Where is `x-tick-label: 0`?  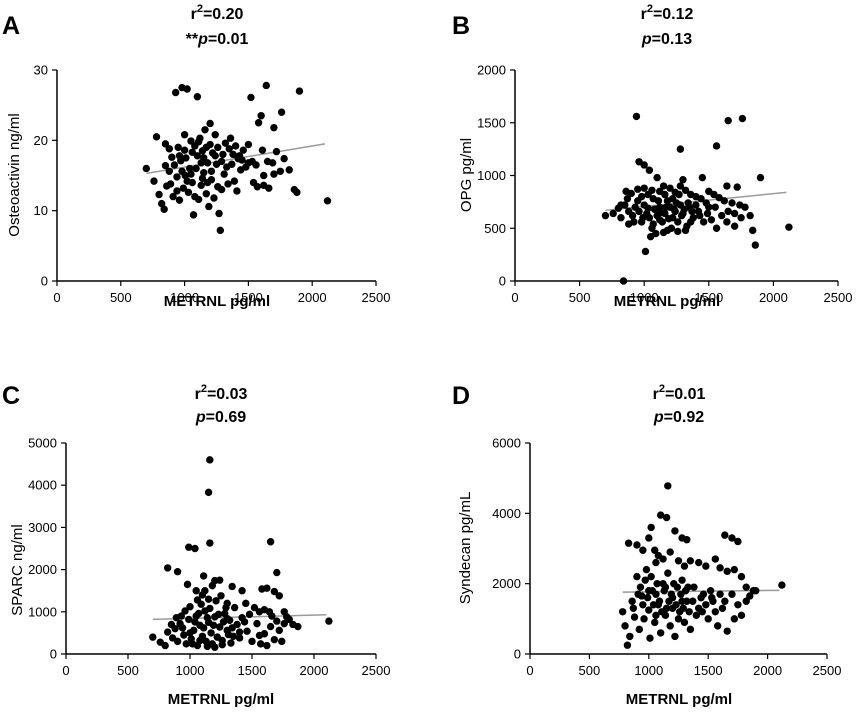 x-tick-label: 0 is located at coordinates (514, 297).